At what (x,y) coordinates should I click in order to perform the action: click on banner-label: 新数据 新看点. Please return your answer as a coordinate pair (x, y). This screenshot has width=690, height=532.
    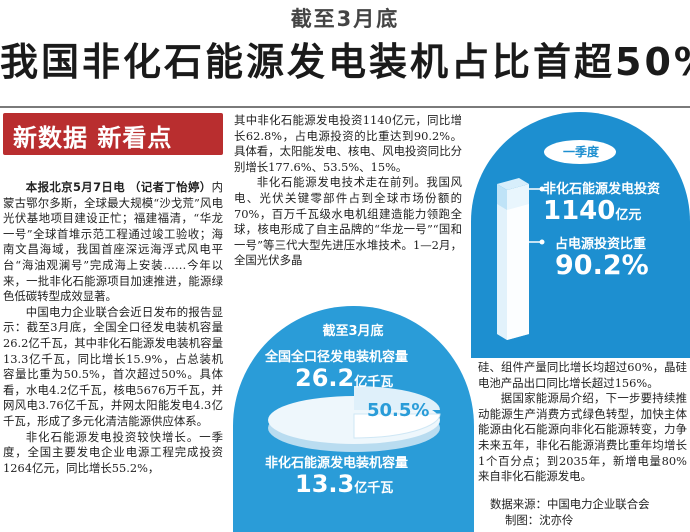
    Looking at the image, I should click on (93, 138).